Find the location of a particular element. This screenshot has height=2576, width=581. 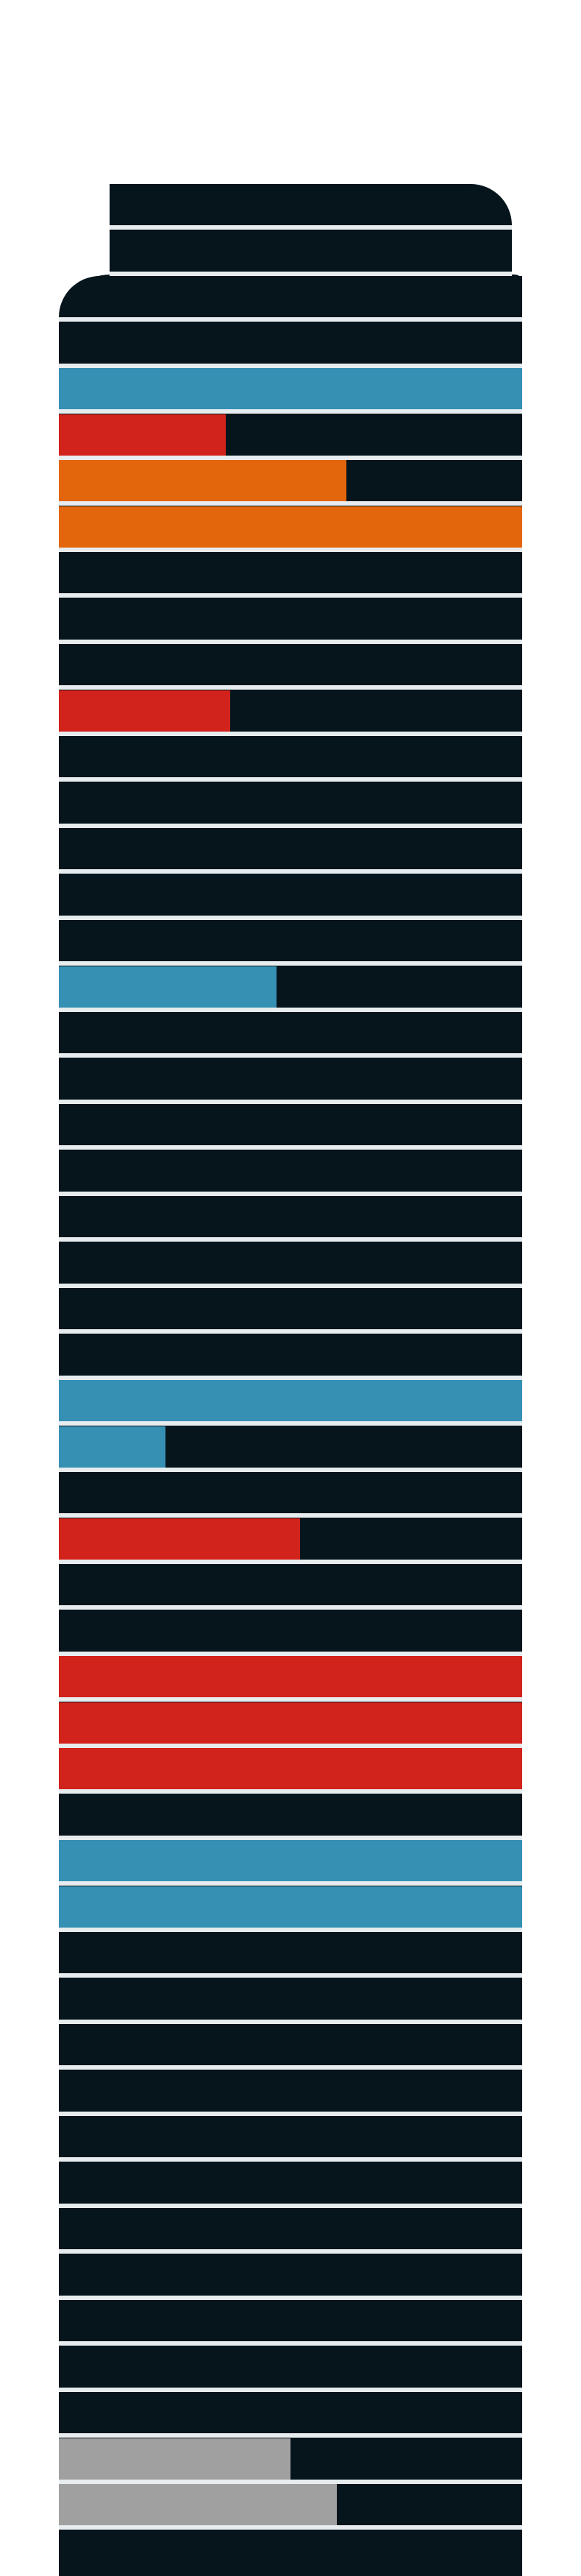

floor-50-fill is located at coordinates (174, 2459).